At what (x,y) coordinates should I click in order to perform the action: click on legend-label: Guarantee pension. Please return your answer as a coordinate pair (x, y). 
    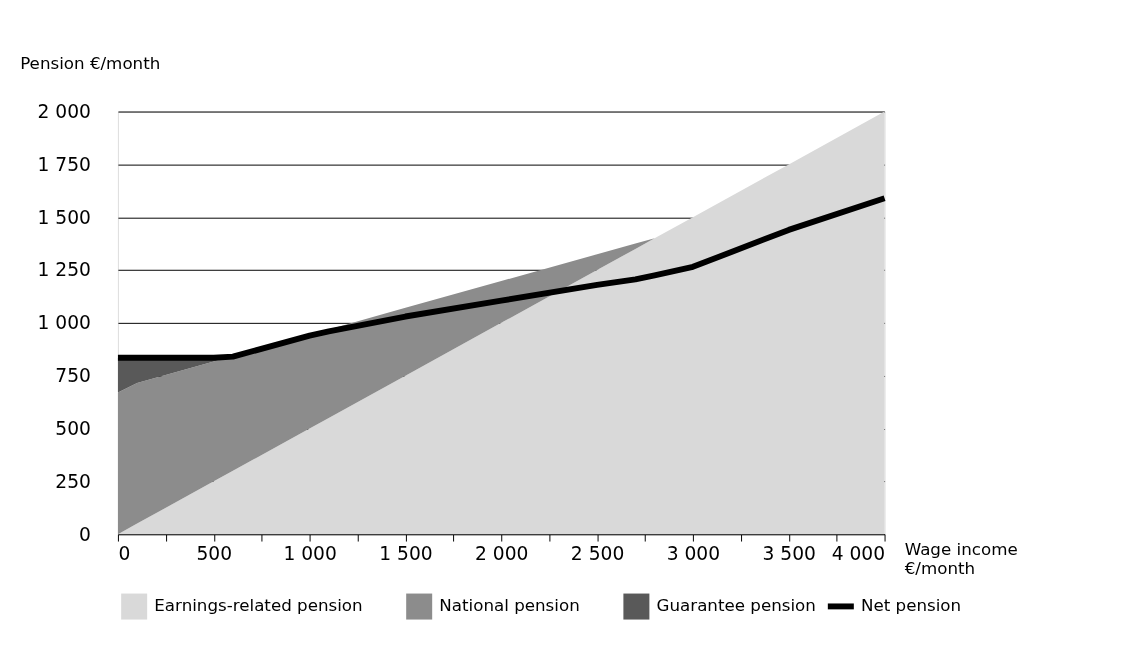
    Looking at the image, I should click on (736, 605).